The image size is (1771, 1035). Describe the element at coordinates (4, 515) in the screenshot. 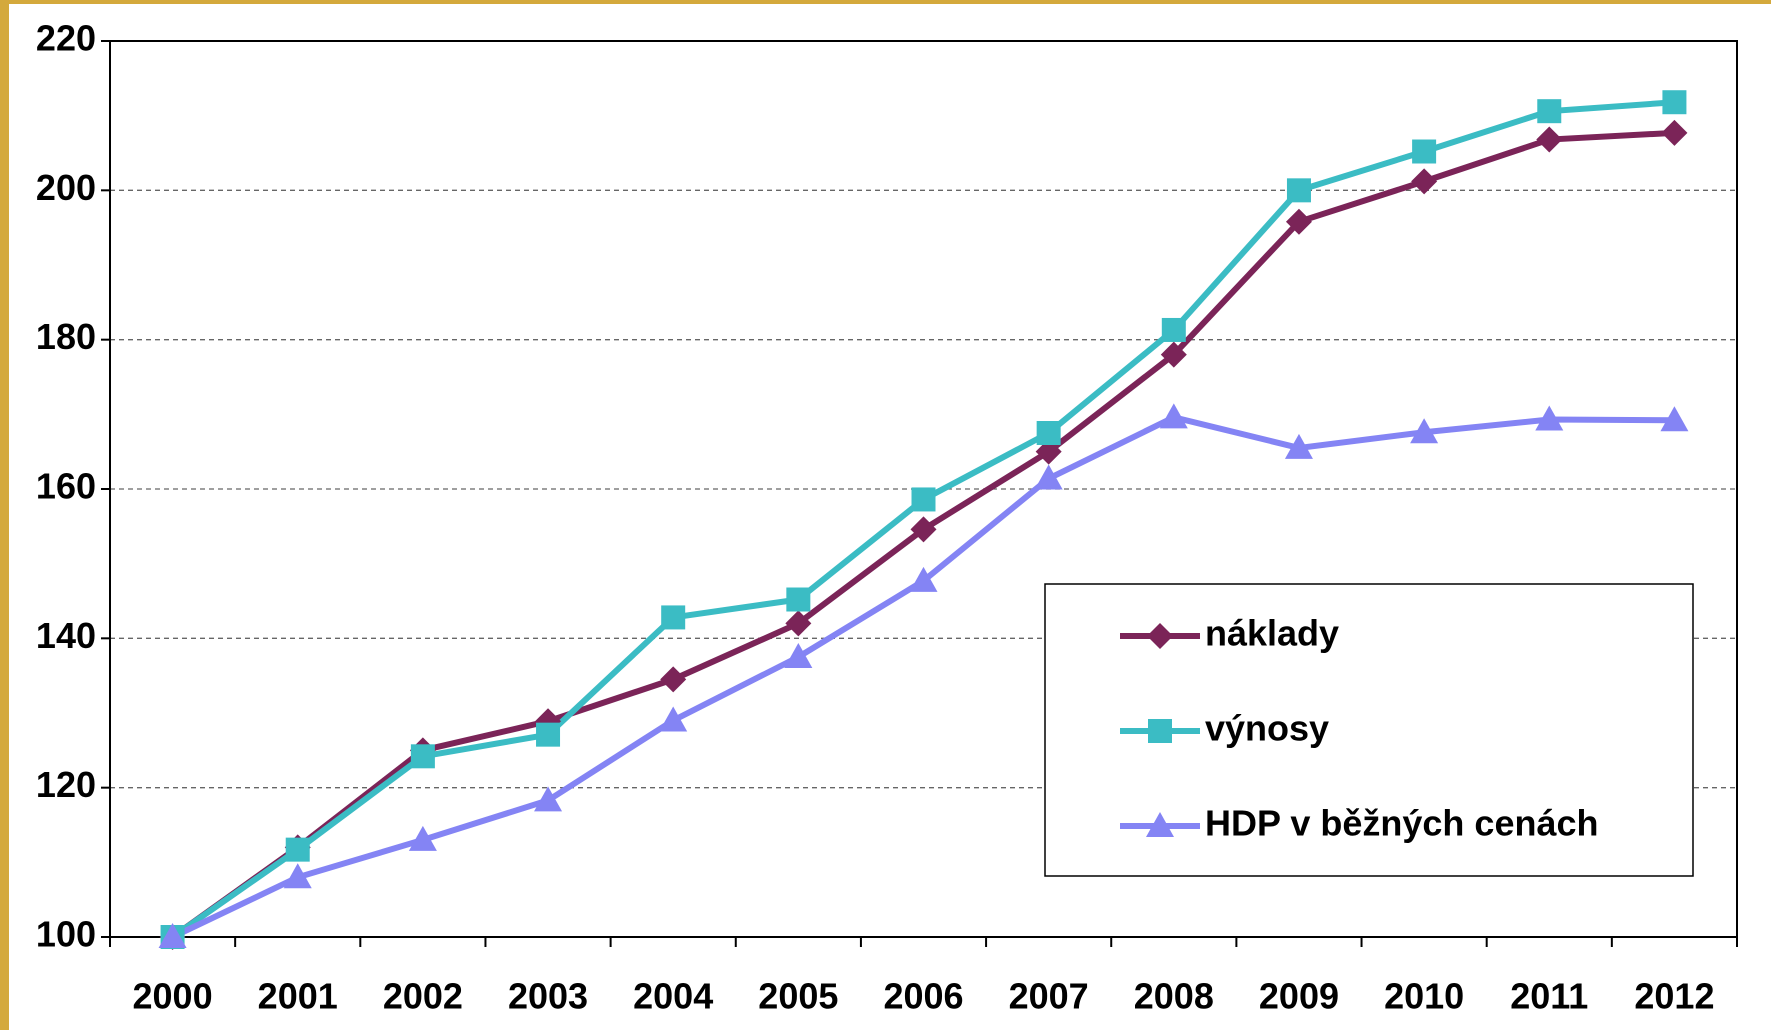

I see `frame-left` at that location.